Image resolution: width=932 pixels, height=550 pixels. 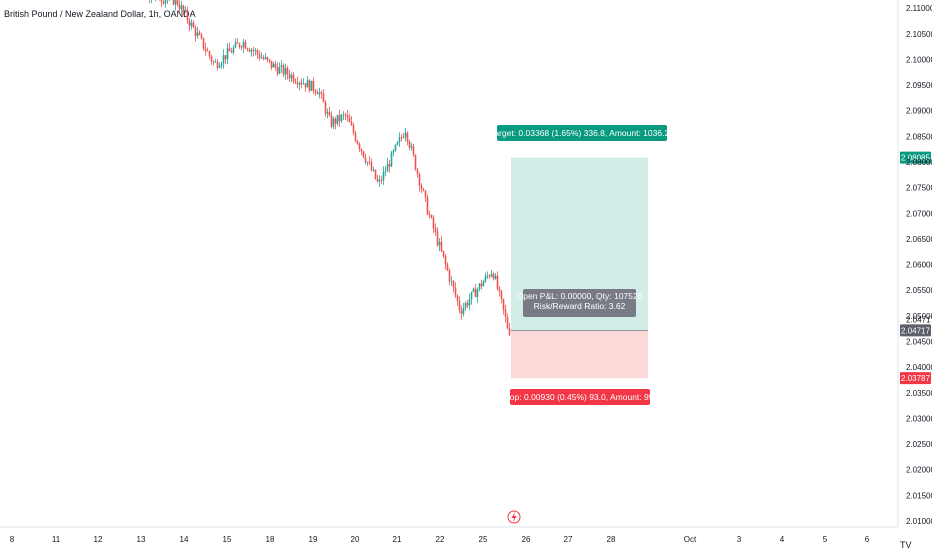 What do you see at coordinates (580, 306) in the screenshot?
I see `svg-text: Risk/Reward Ratio: 3.62` at bounding box center [580, 306].